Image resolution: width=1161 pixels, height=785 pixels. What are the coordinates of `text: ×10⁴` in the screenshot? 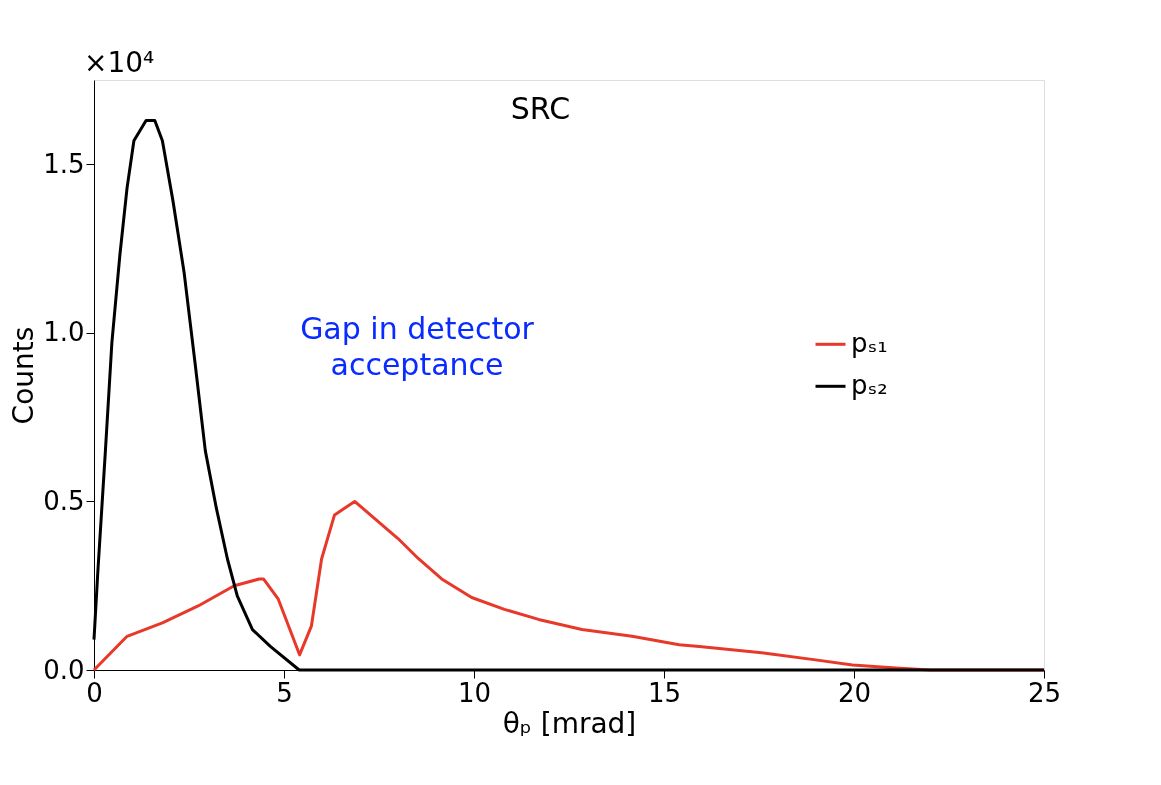 It's located at (119, 62).